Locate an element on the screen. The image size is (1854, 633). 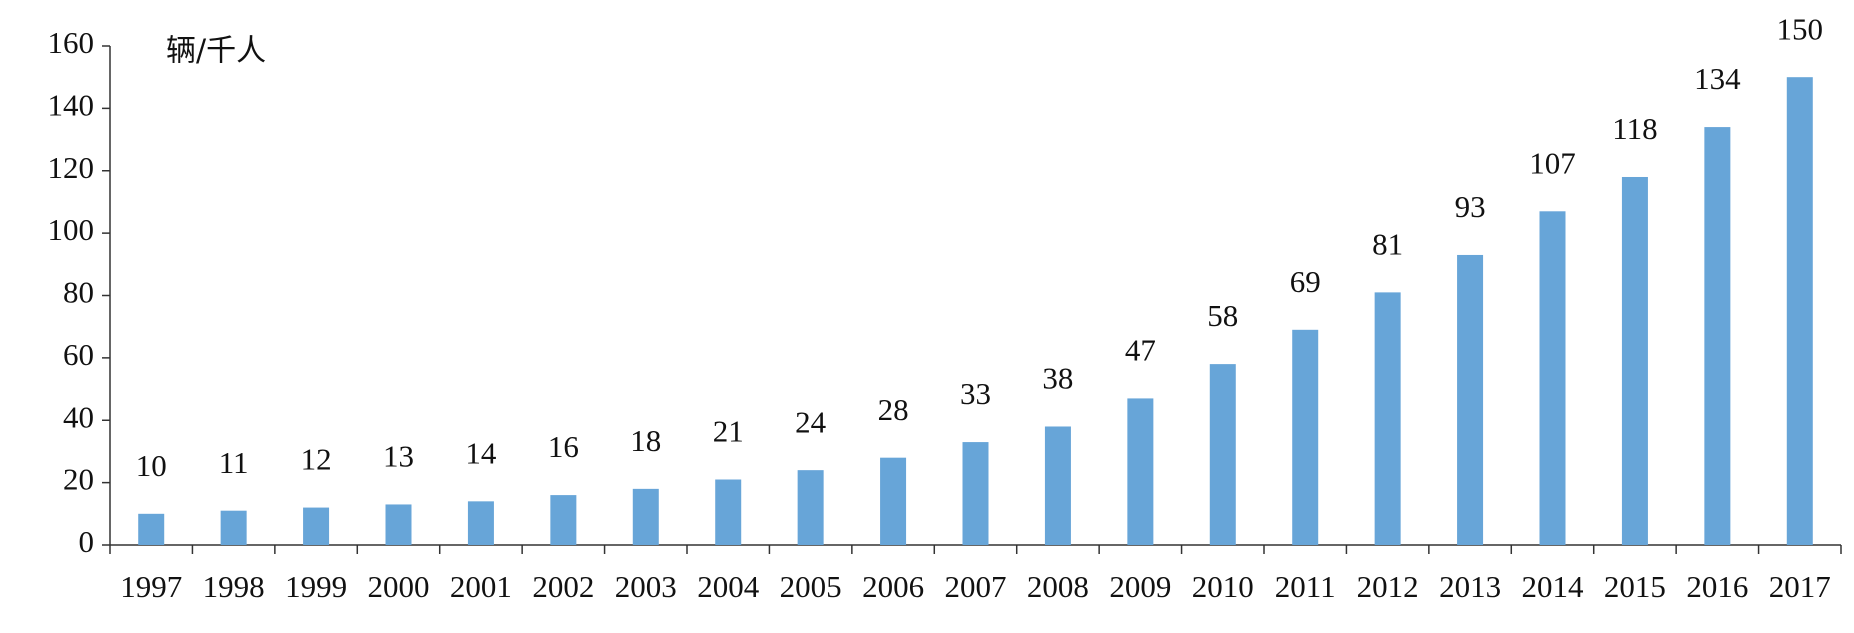
data-label: 16 is located at coordinates (563, 446).